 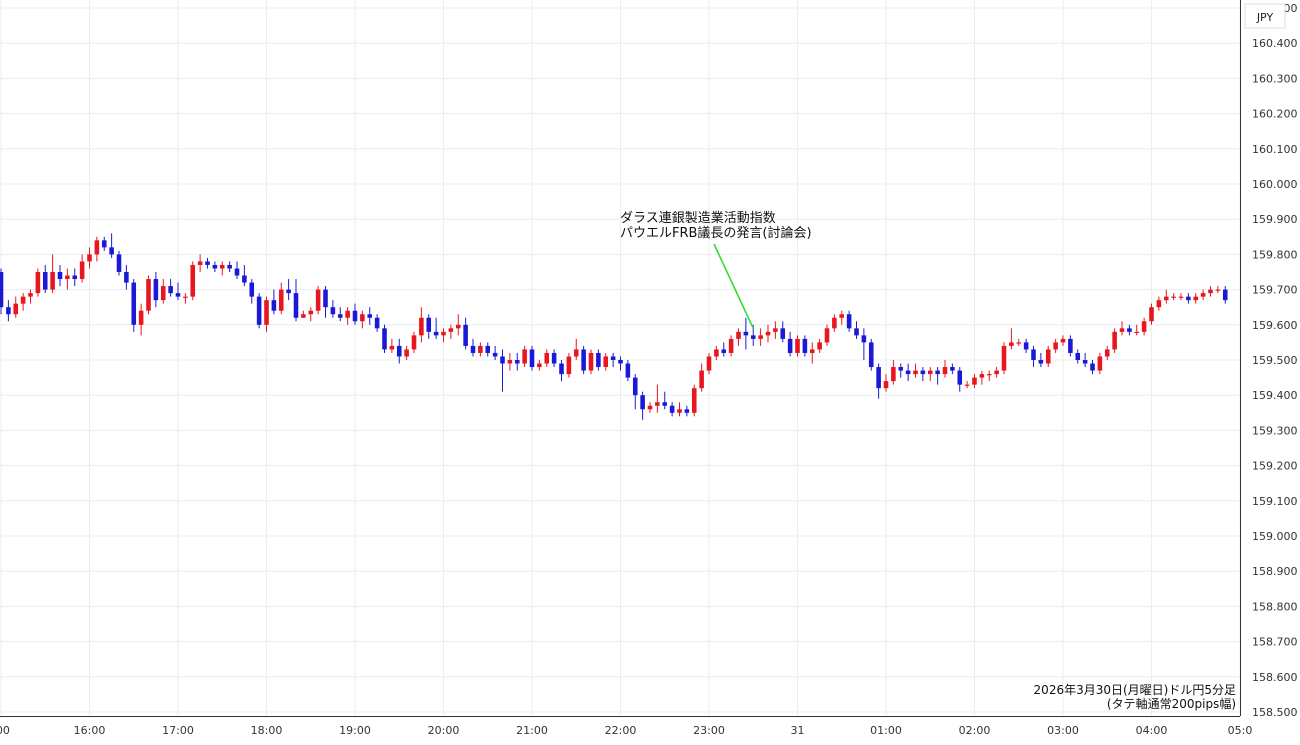 I want to click on chart-caption: 2026年3月30日(月曜日)ドル円5分足 (タテ軸通常200pips幅), so click(x=1135, y=697).